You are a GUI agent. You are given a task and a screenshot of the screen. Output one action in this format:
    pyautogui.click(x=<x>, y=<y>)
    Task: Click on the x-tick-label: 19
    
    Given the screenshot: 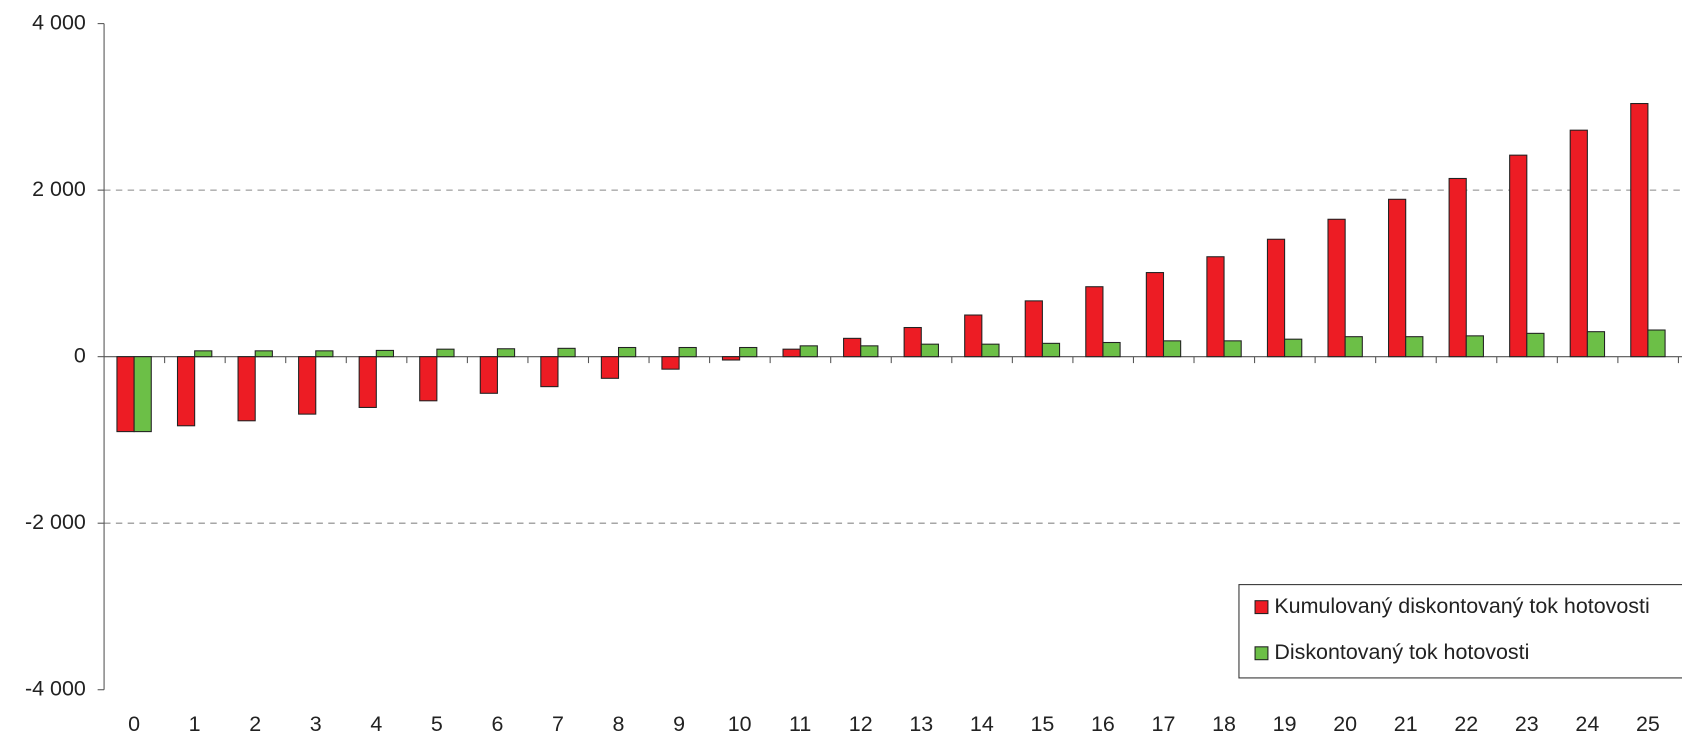 What is the action you would take?
    pyautogui.click(x=1285, y=724)
    